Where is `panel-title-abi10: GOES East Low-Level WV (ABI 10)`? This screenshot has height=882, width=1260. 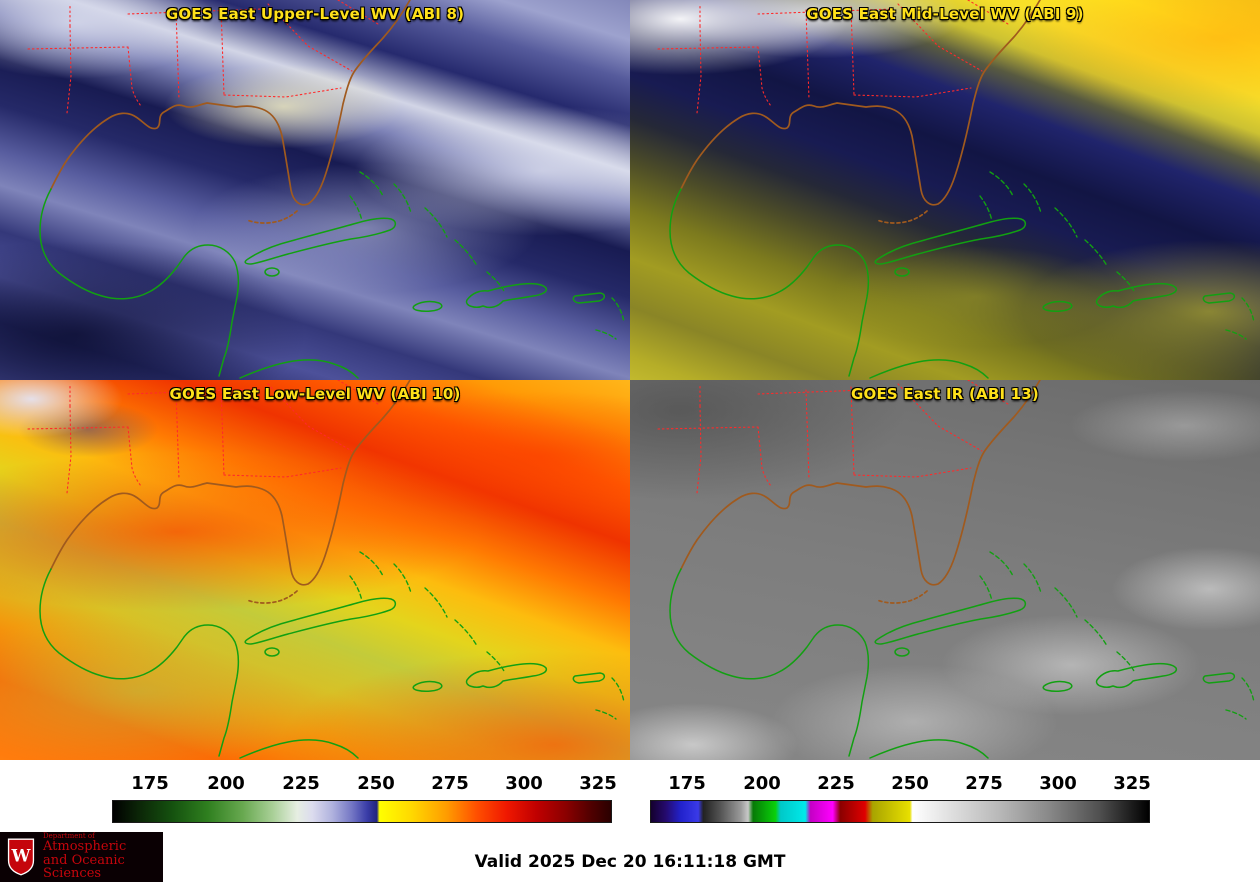 panel-title-abi10: GOES East Low-Level WV (ABI 10) is located at coordinates (315, 394).